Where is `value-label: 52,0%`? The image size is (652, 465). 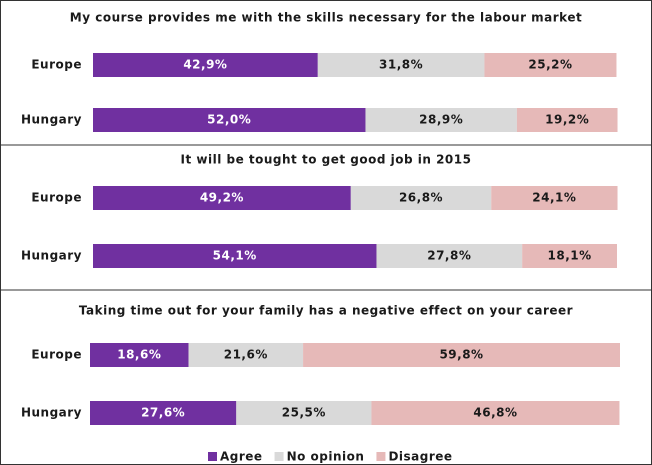
value-label: 52,0% is located at coordinates (229, 120).